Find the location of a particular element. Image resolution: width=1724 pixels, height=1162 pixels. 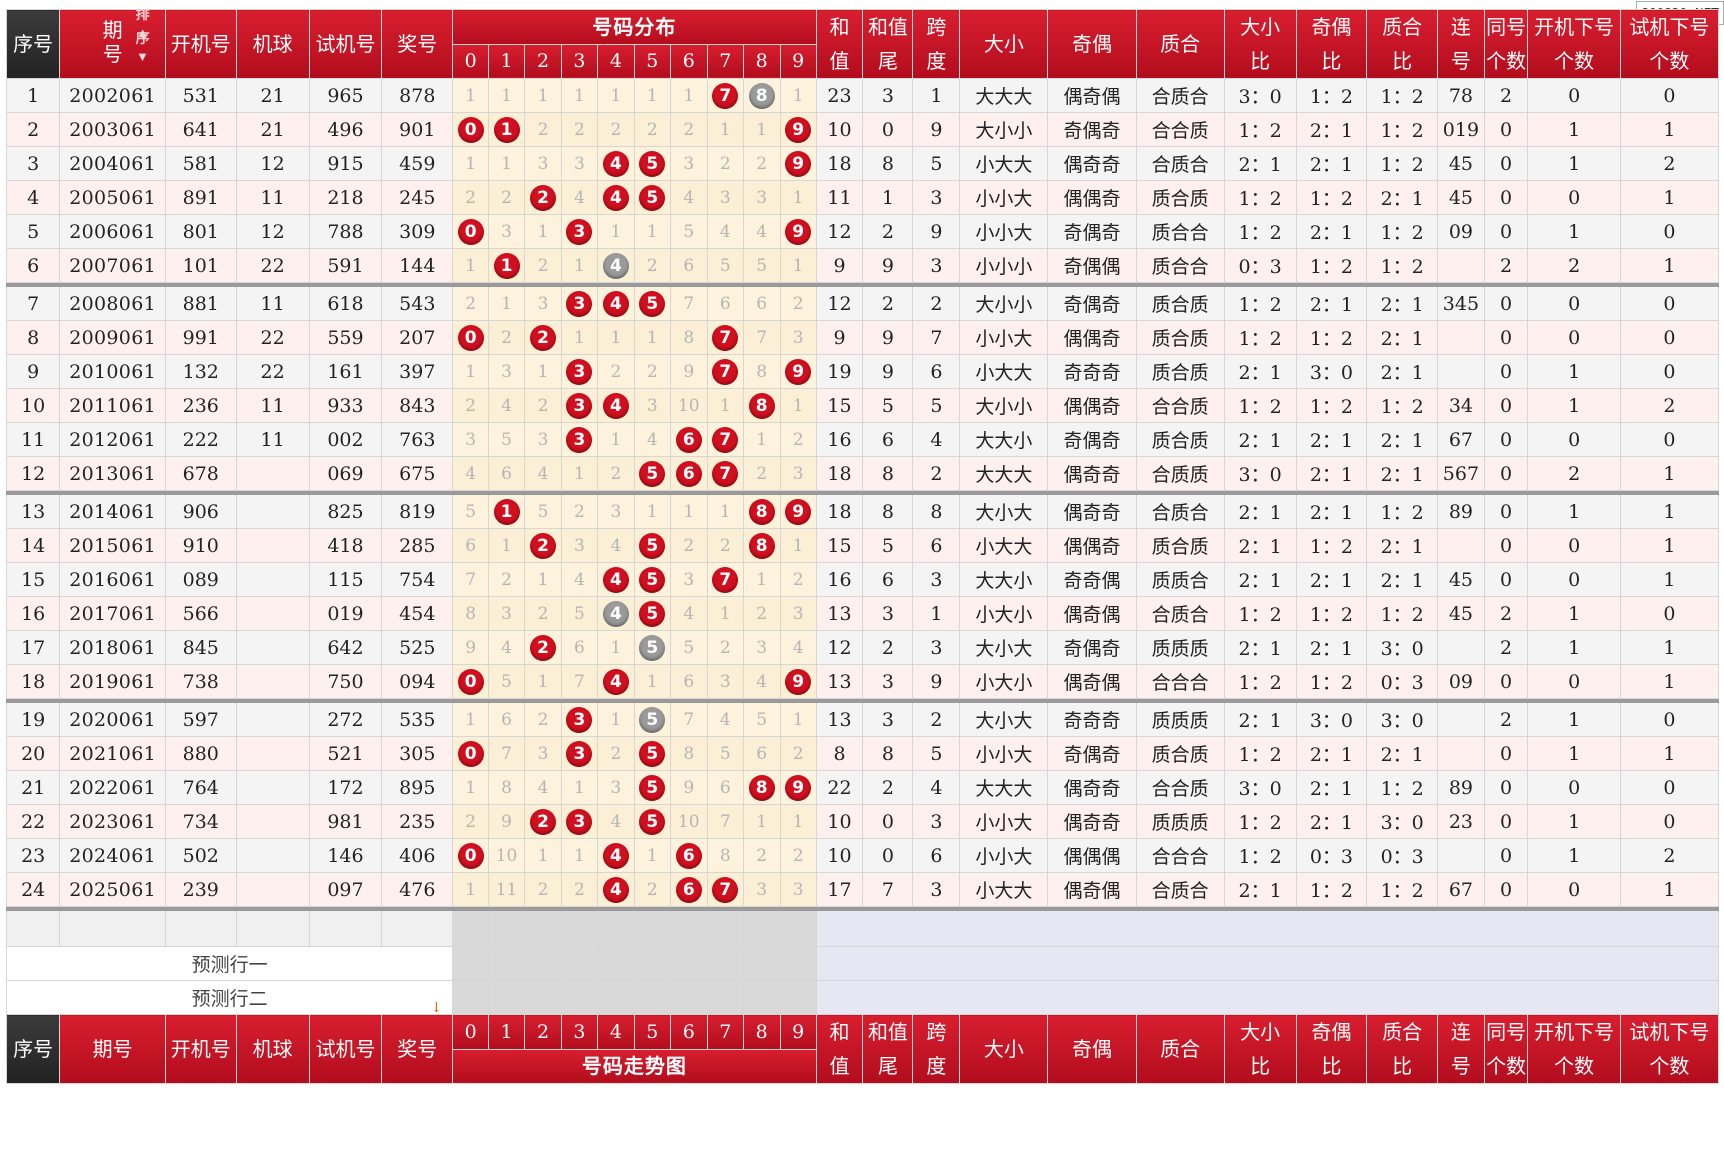

footer-digit-3: 3 is located at coordinates (579, 1032).